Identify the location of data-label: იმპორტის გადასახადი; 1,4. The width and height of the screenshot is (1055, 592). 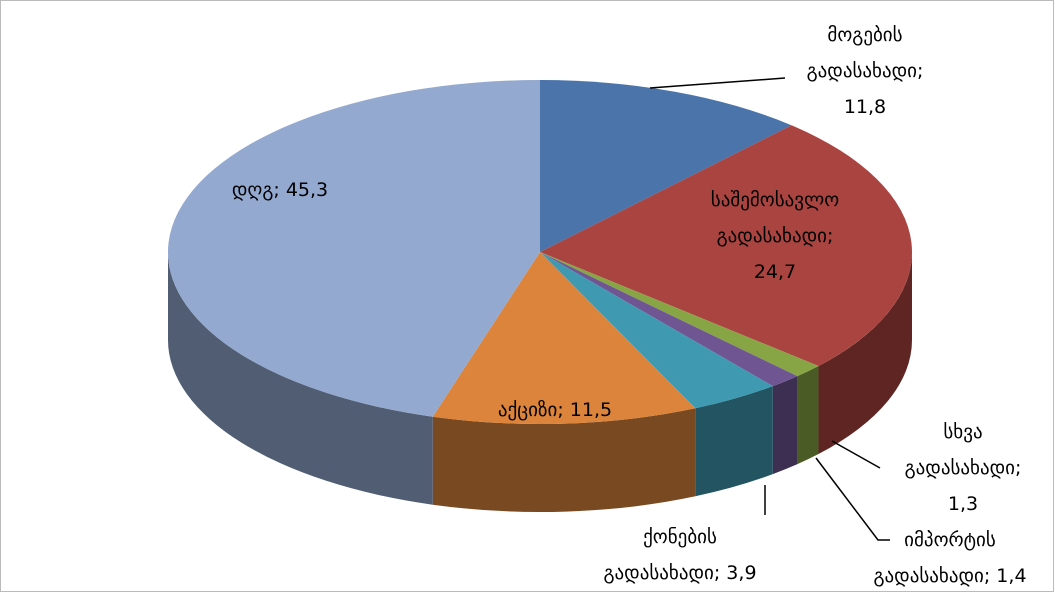
(949, 558).